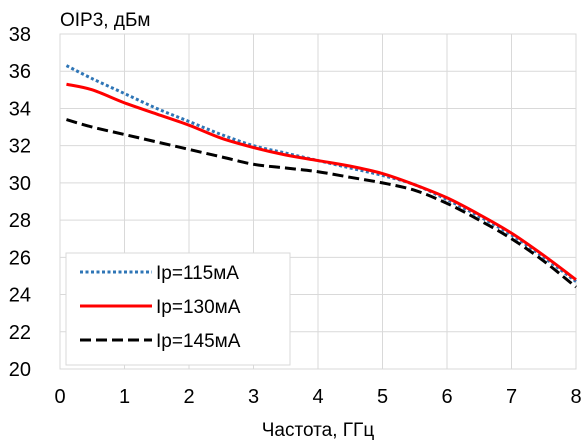 This screenshot has width=584, height=447. I want to click on y-tick-label: 22, so click(20, 333).